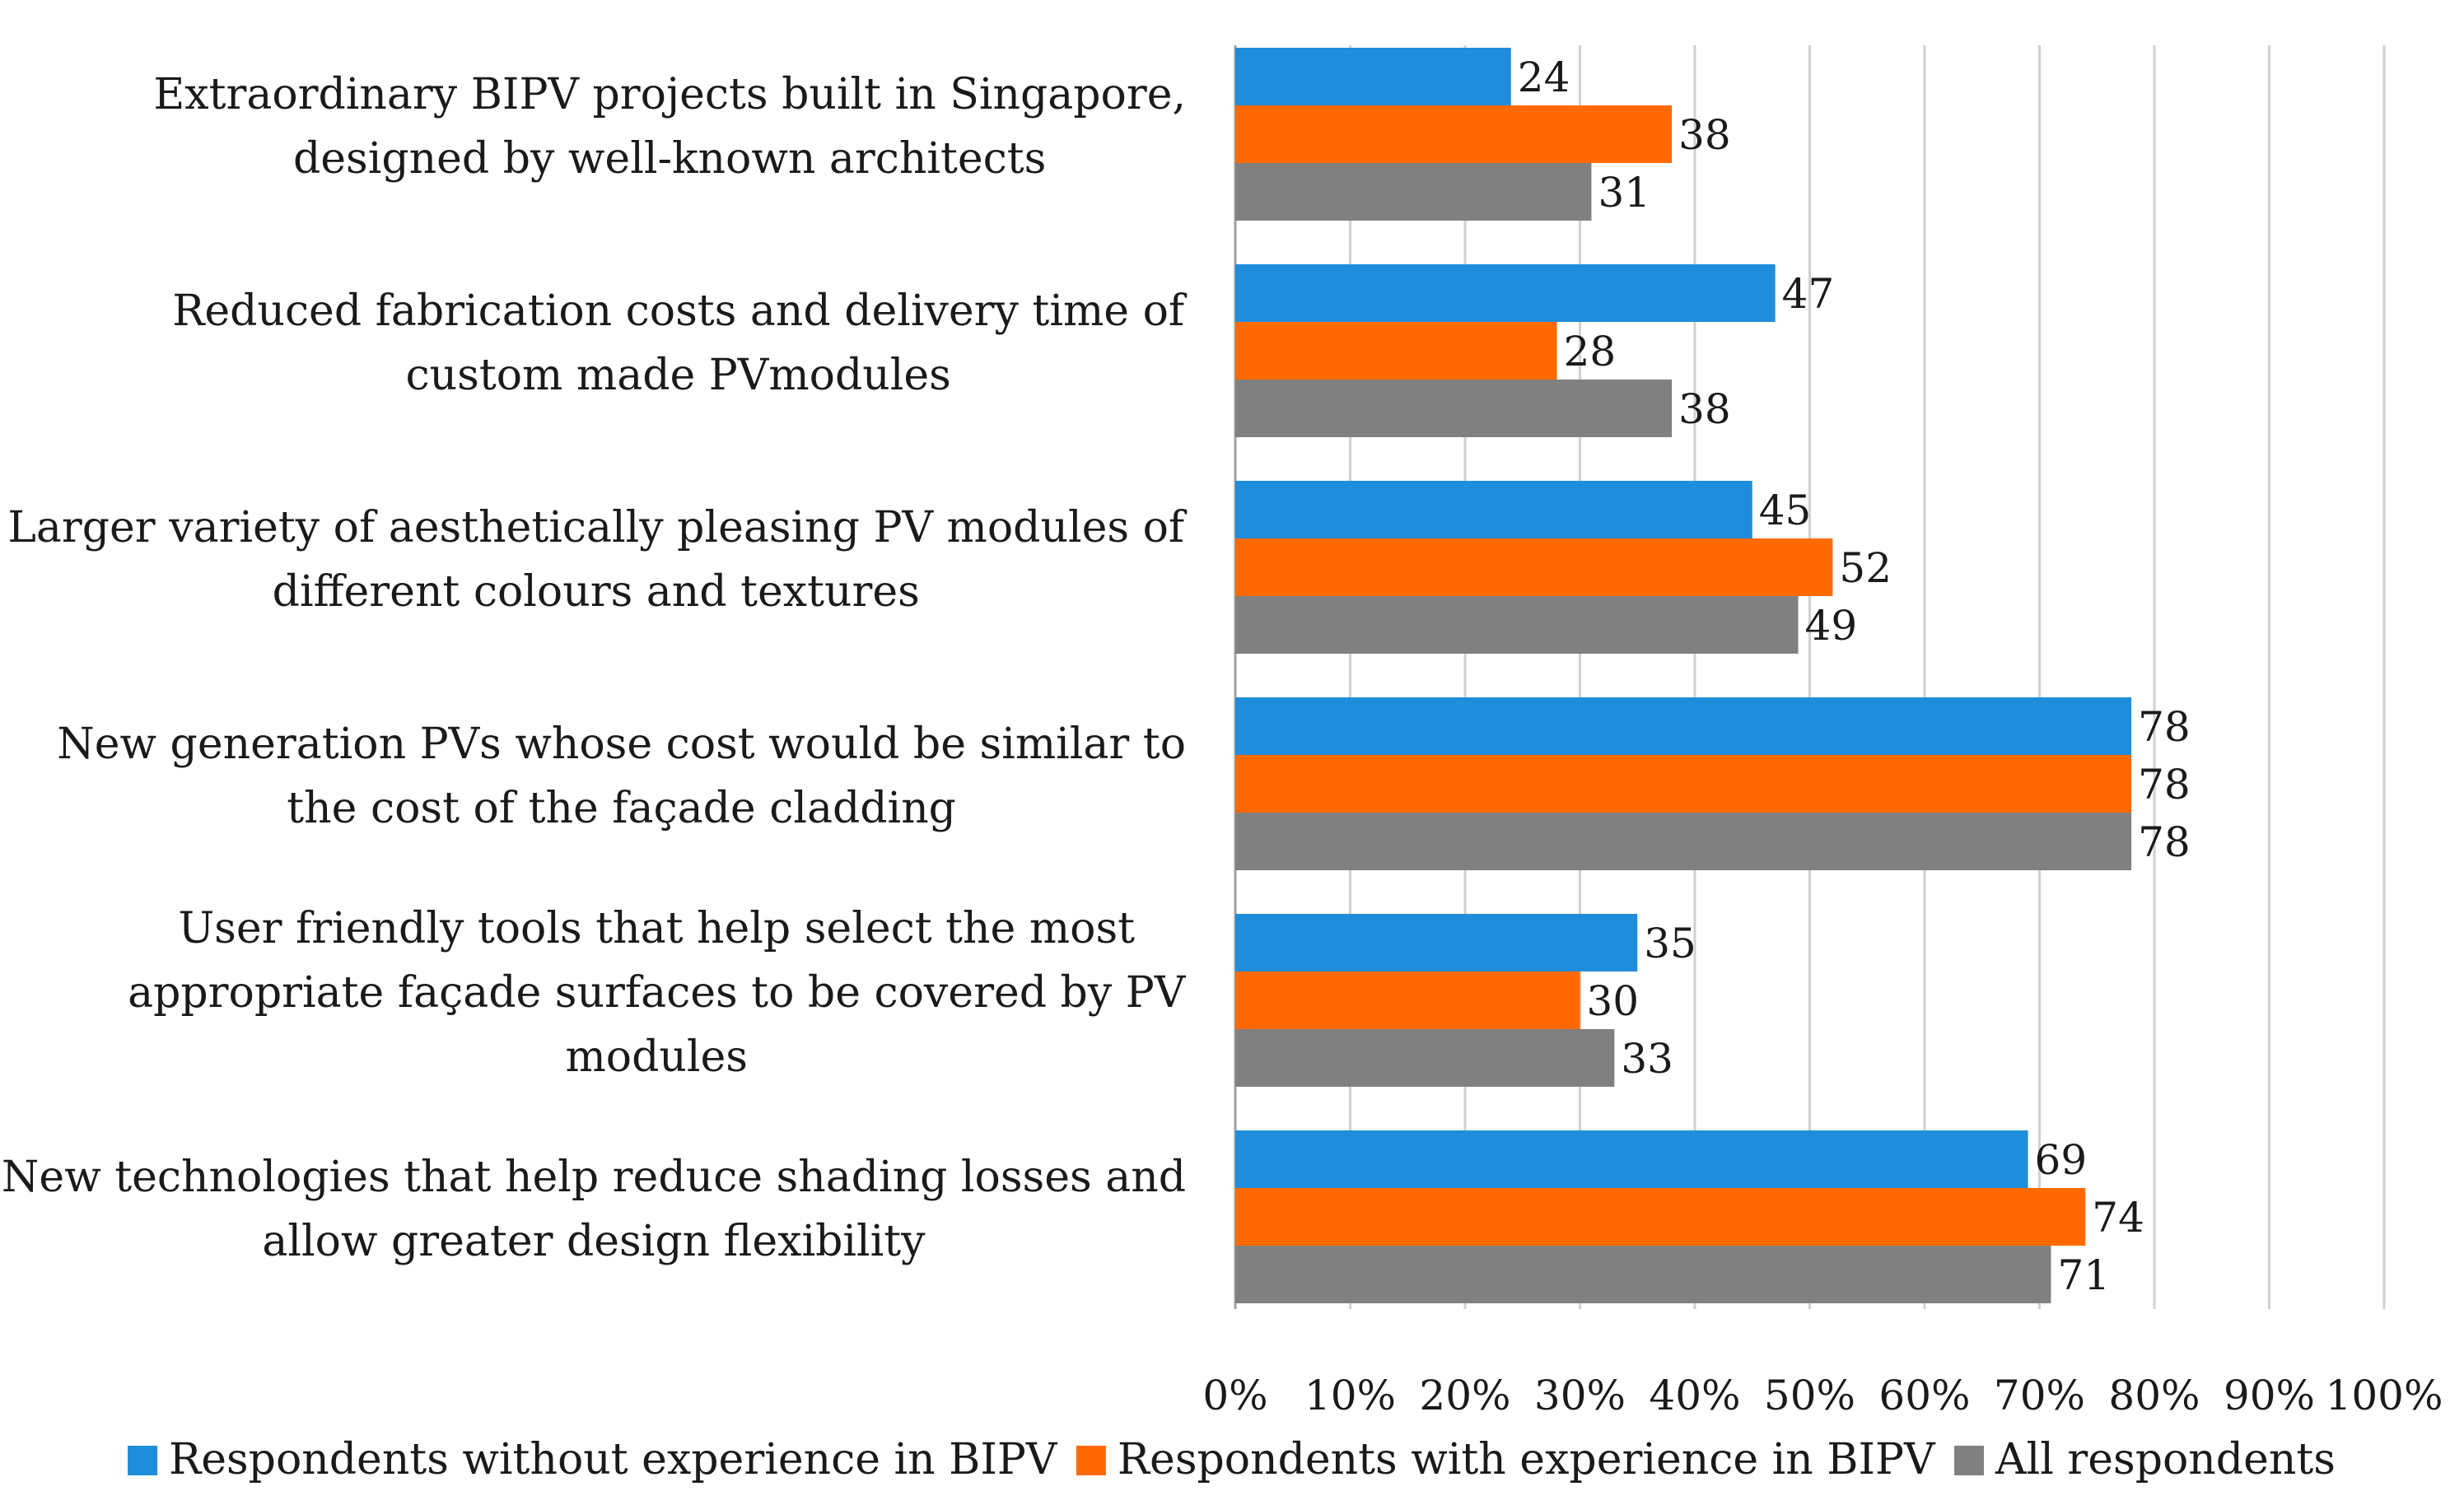  Describe the element at coordinates (1544, 77) in the screenshot. I see `data-label: 24` at that location.